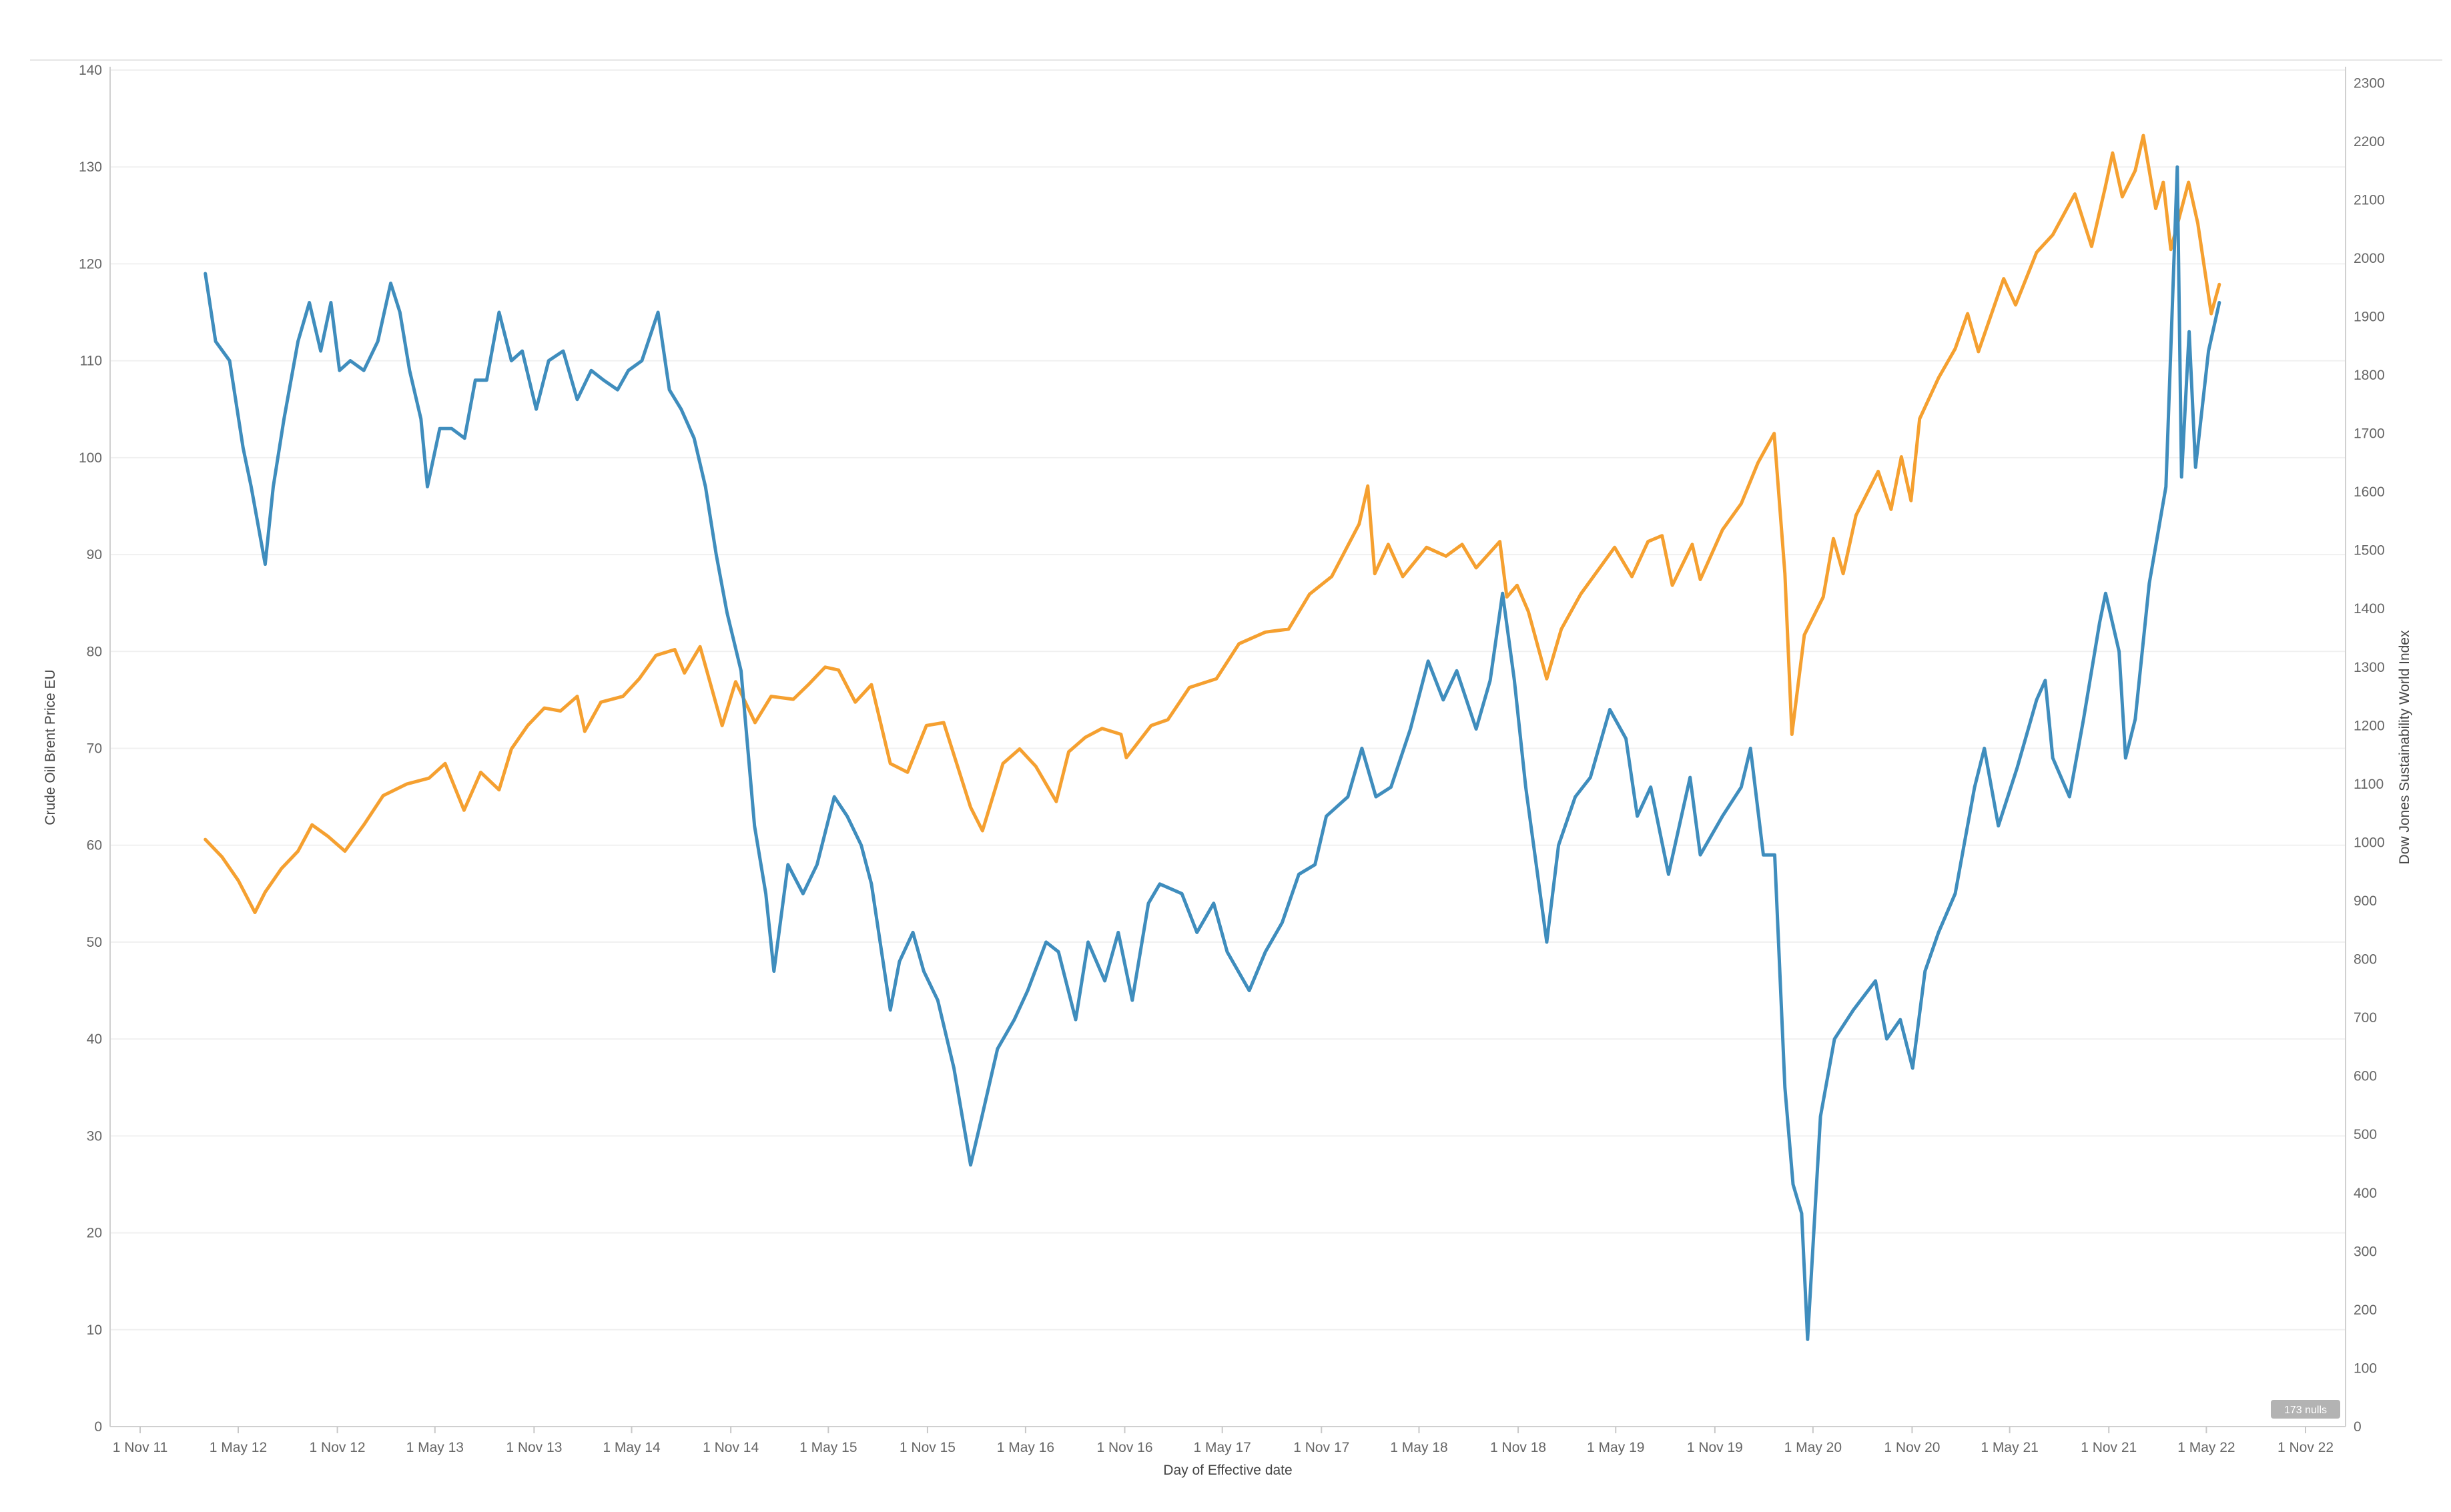 This screenshot has width=2451, height=1512. What do you see at coordinates (94, 1136) in the screenshot?
I see `left-y-tick-label: 30` at bounding box center [94, 1136].